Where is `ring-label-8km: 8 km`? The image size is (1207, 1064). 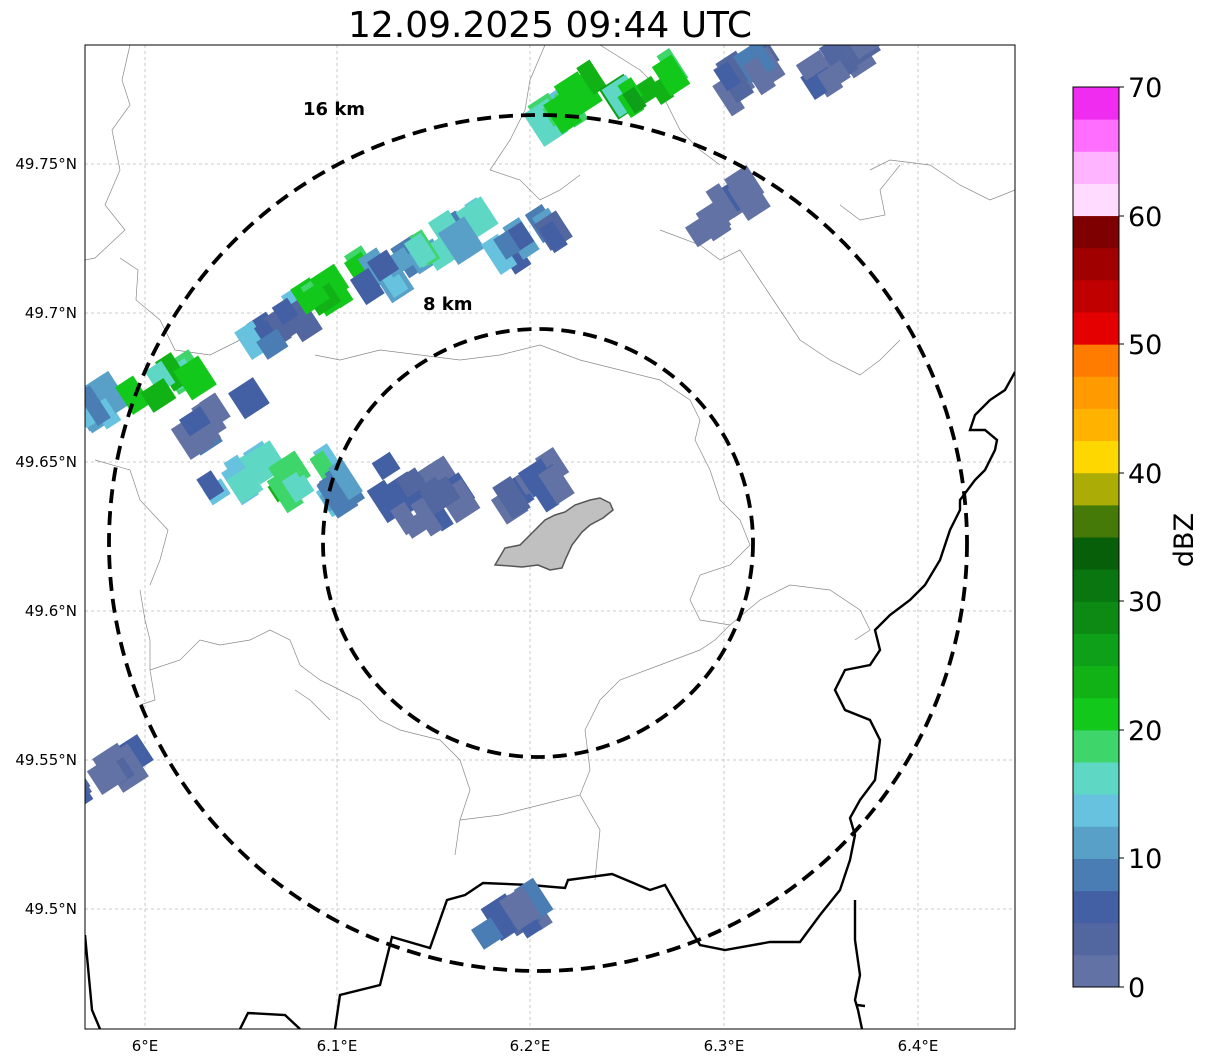
ring-label-8km: 8 km is located at coordinates (448, 304).